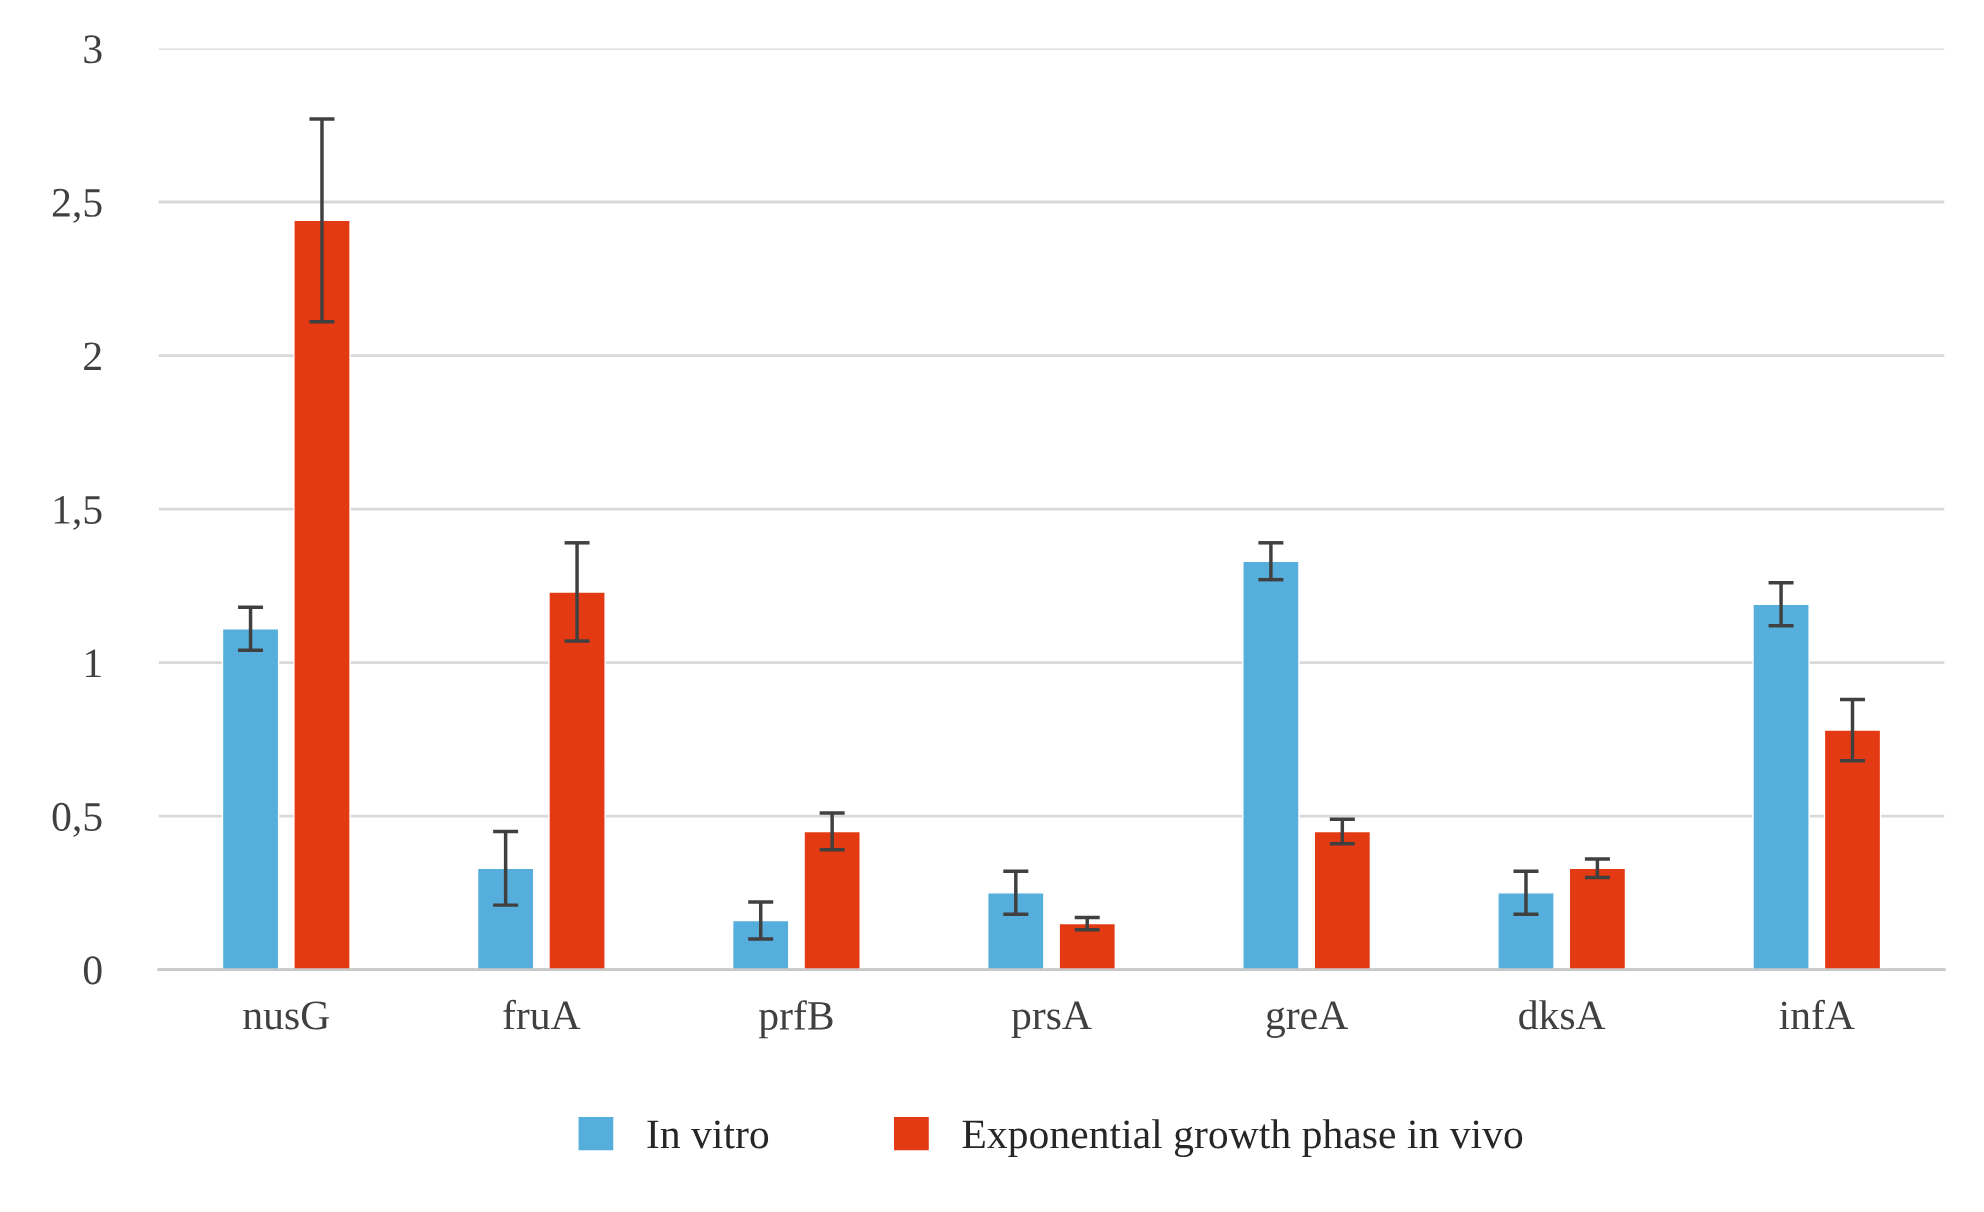  Describe the element at coordinates (286, 1015) in the screenshot. I see `x-tick-label: nusG` at that location.